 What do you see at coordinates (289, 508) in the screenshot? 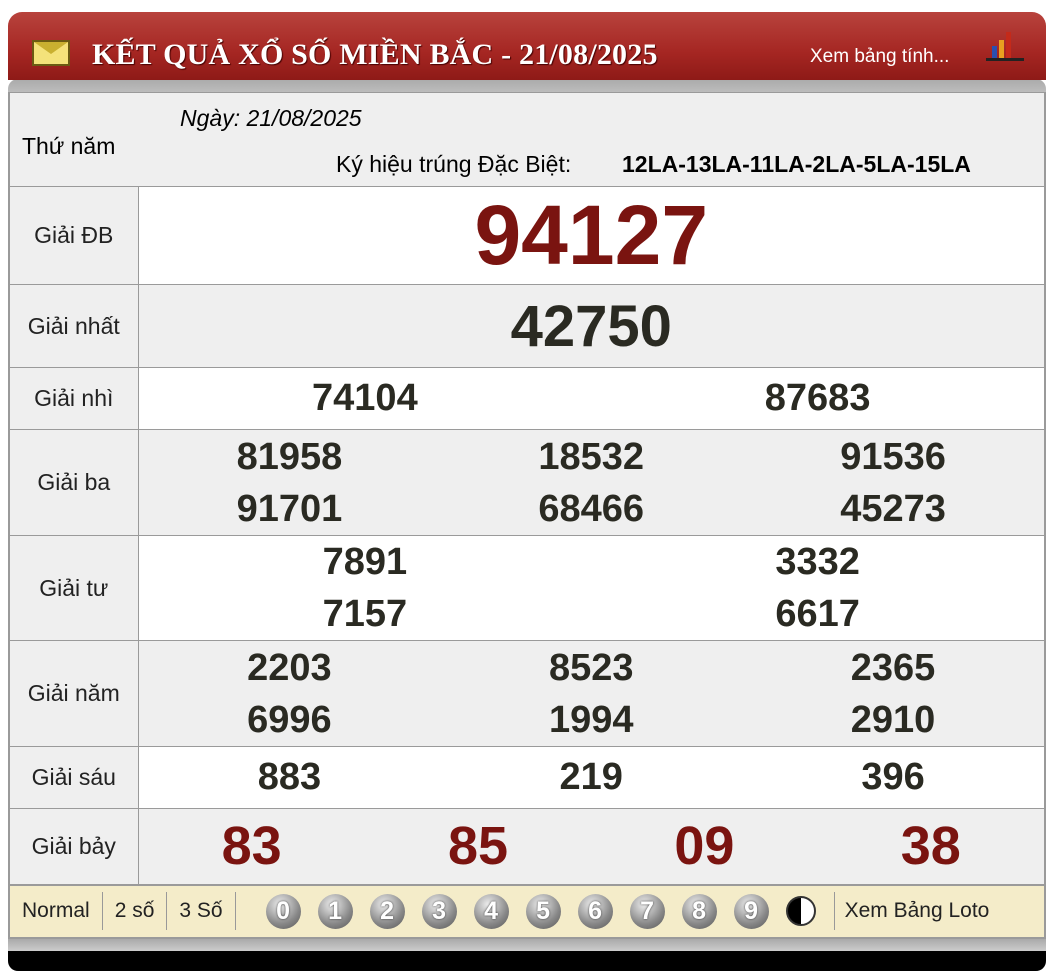
I see `prize-number: 91701` at bounding box center [289, 508].